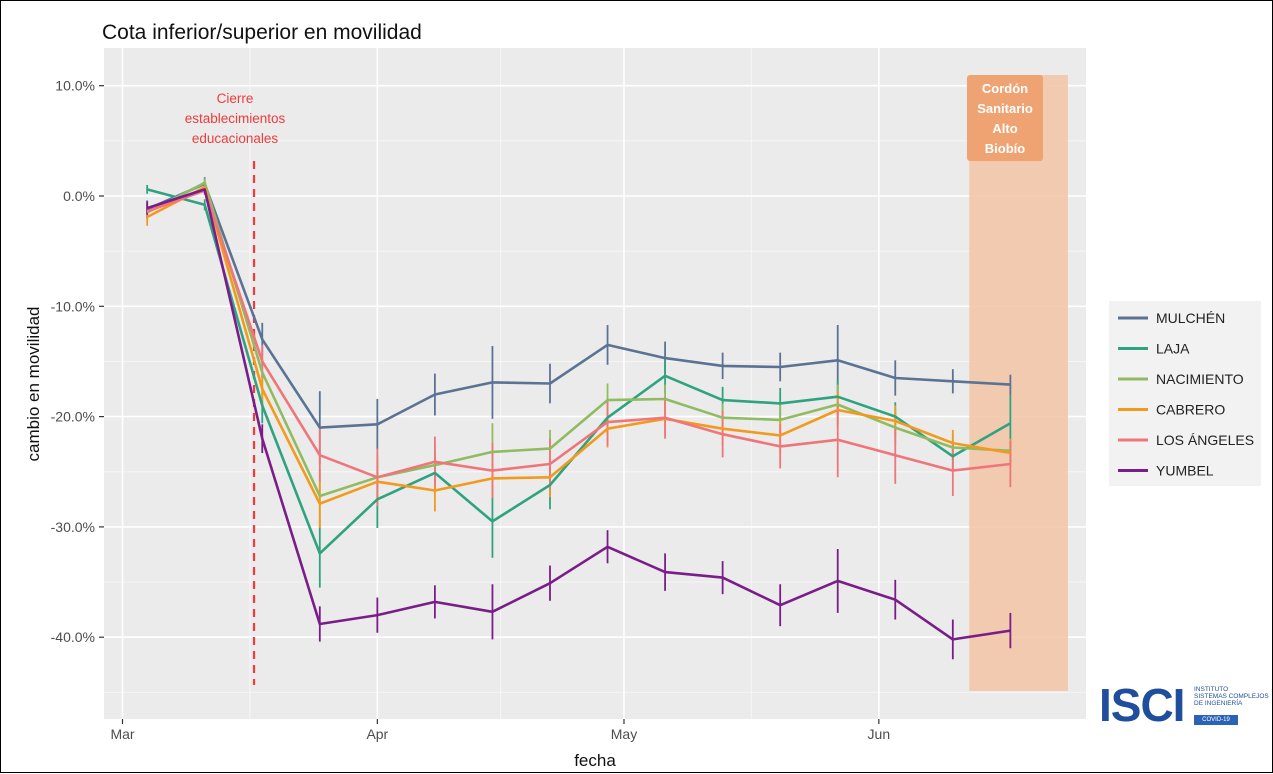 The height and width of the screenshot is (774, 1273). Describe the element at coordinates (122, 734) in the screenshot. I see `x-tick-label: Mar` at that location.